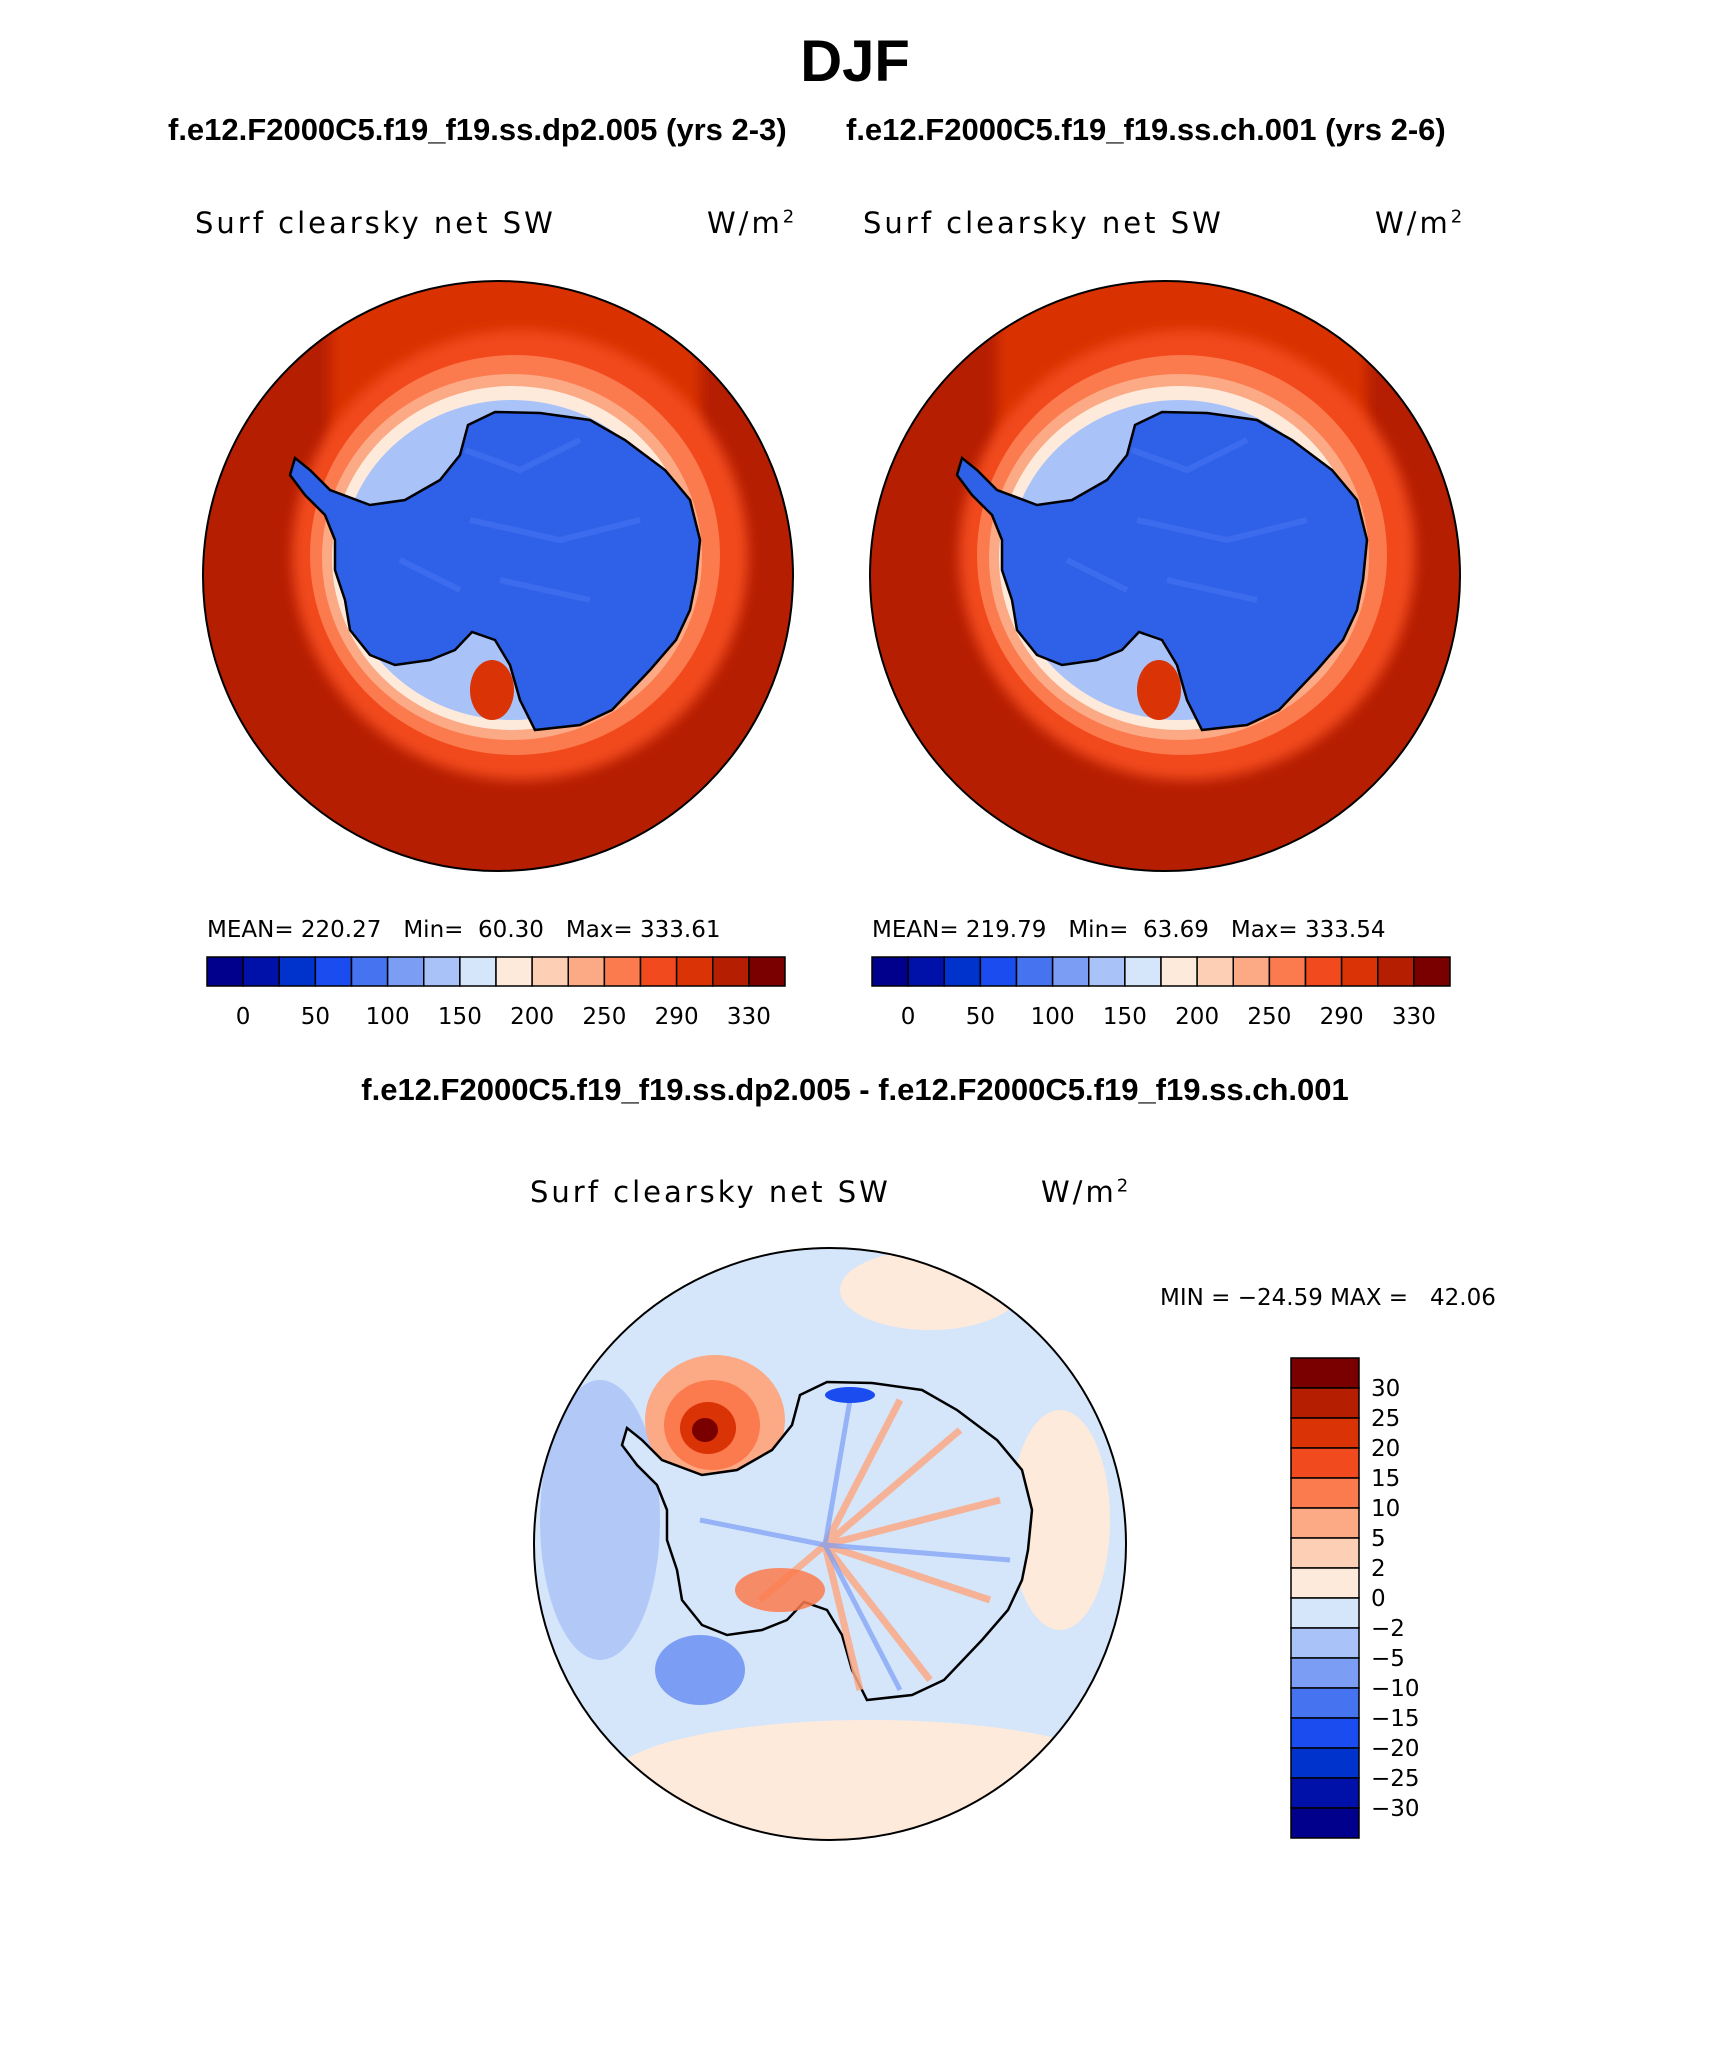  Describe the element at coordinates (1388, 1659) in the screenshot. I see `colorbar-tick-label: −5` at that location.